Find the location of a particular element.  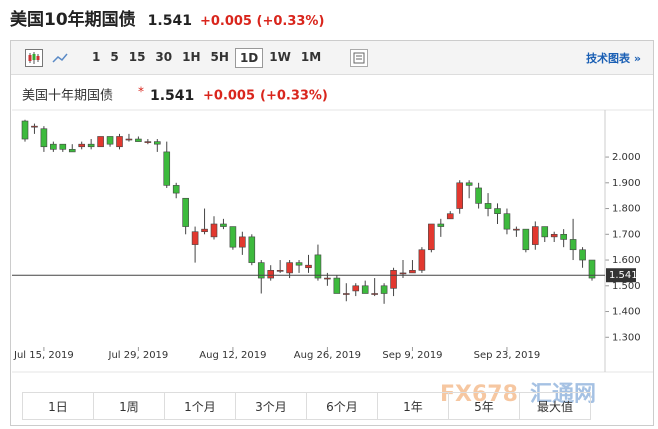

legend-name: 美国十年期国债 is located at coordinates (67, 96).